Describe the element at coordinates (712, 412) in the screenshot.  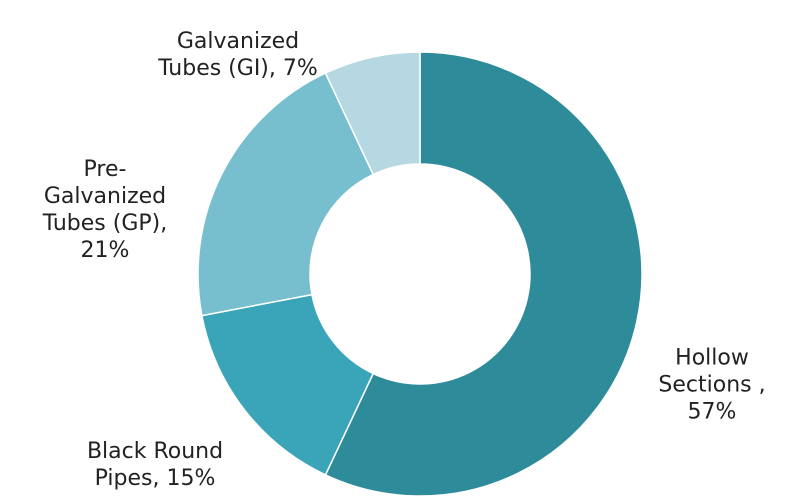
I see `value-label: 57%` at that location.